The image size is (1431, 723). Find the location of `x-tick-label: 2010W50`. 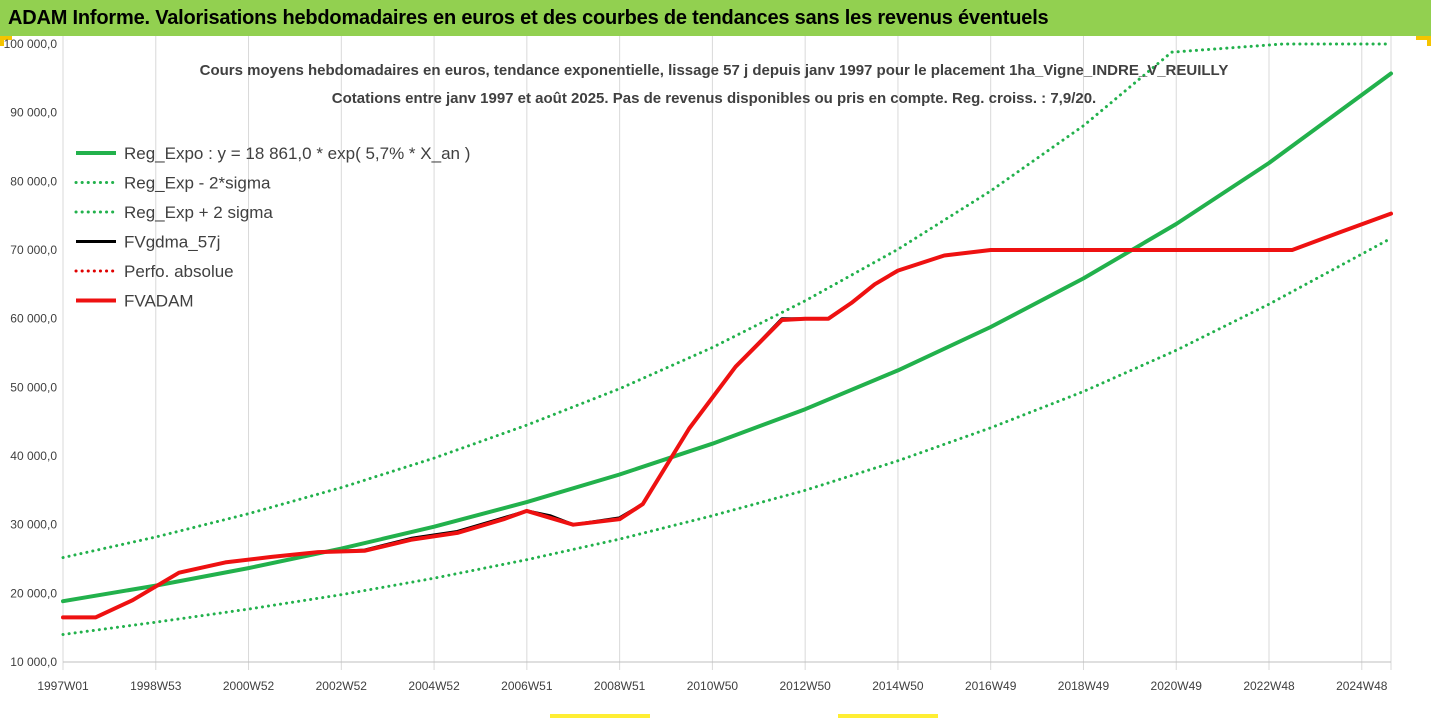

x-tick-label: 2010W50 is located at coordinates (713, 686).